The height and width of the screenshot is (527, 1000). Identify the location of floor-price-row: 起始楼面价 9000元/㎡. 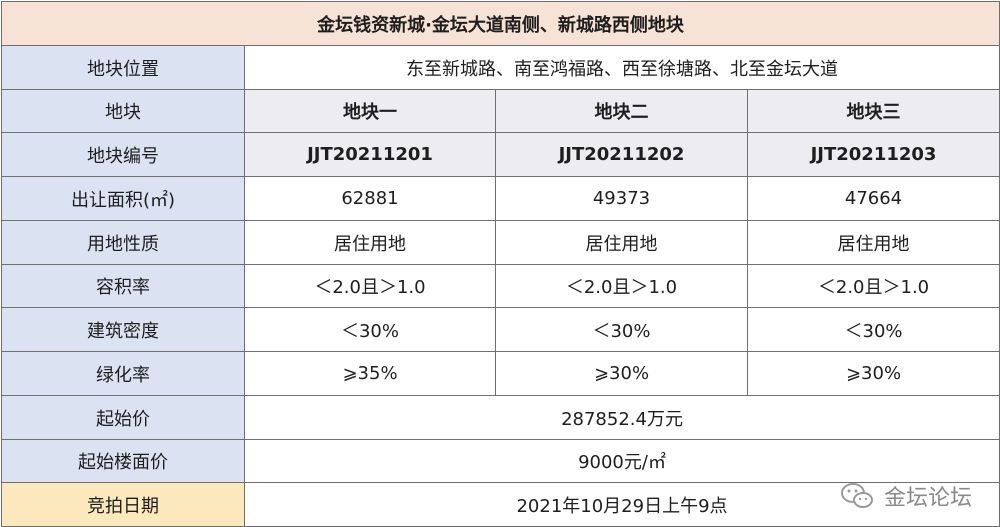
(500, 461).